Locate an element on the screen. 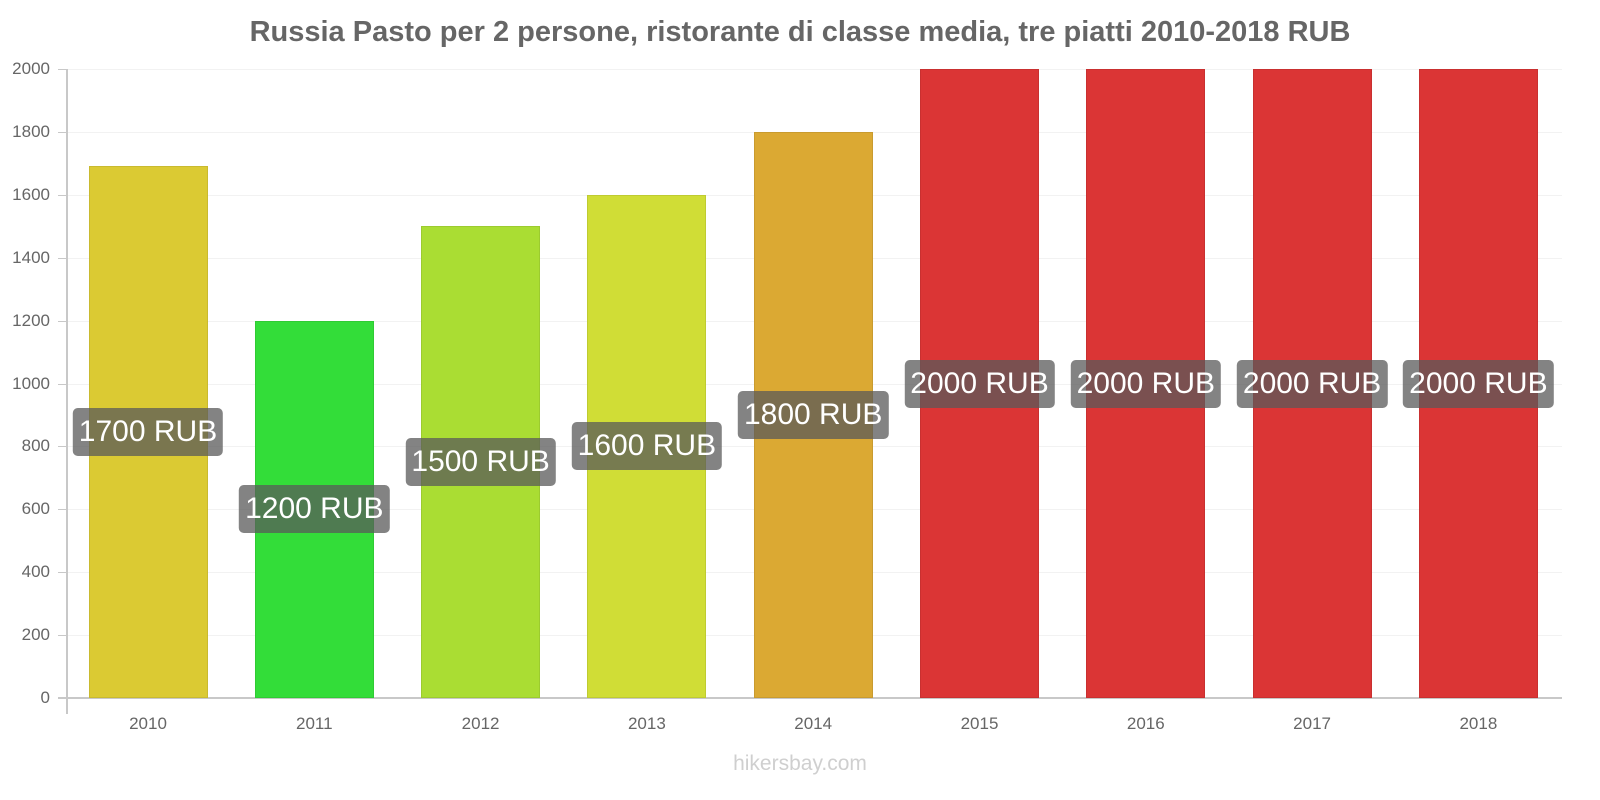 The height and width of the screenshot is (800, 1600). y-axis is located at coordinates (67, 391).